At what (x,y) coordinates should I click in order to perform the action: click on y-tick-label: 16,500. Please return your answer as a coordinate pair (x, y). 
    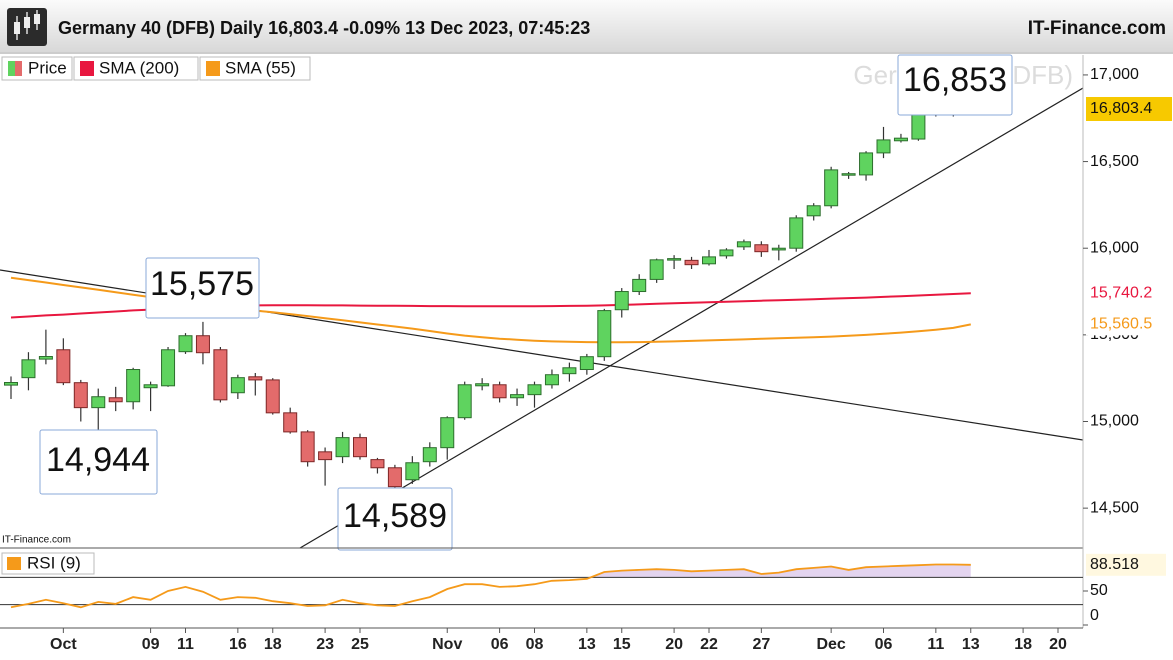
    Looking at the image, I should click on (1114, 161).